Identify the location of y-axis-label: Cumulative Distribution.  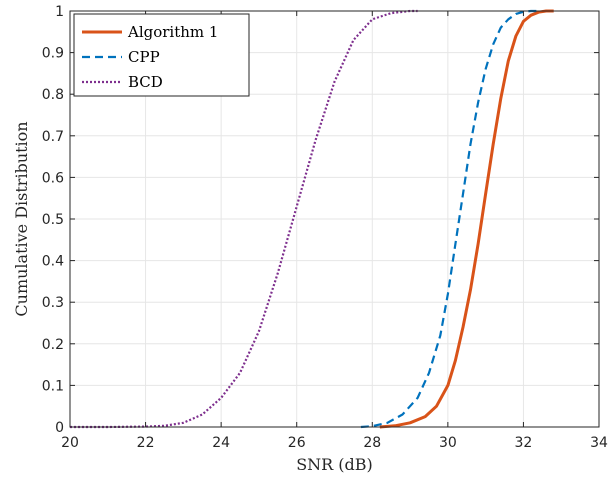
(21, 218).